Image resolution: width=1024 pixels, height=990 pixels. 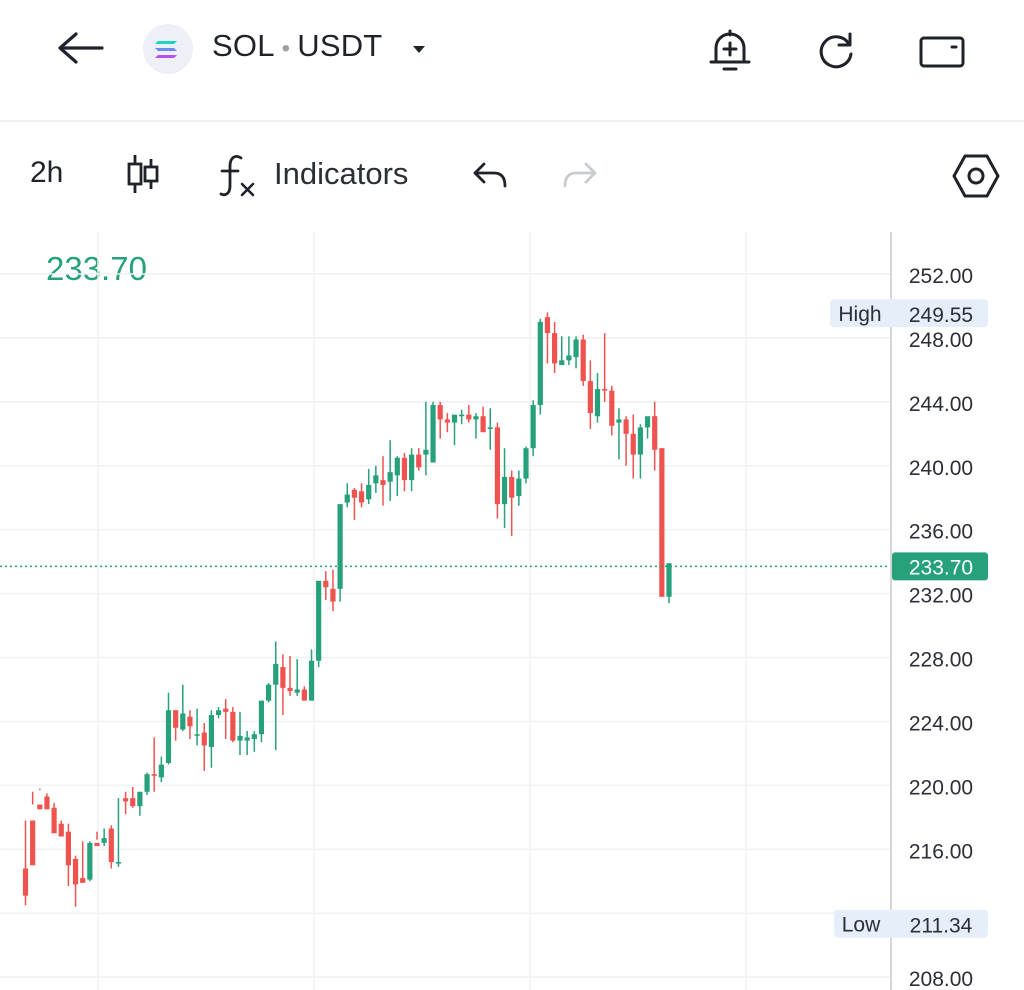 I want to click on y-axis-tick-label: 252.00, so click(x=941, y=276).